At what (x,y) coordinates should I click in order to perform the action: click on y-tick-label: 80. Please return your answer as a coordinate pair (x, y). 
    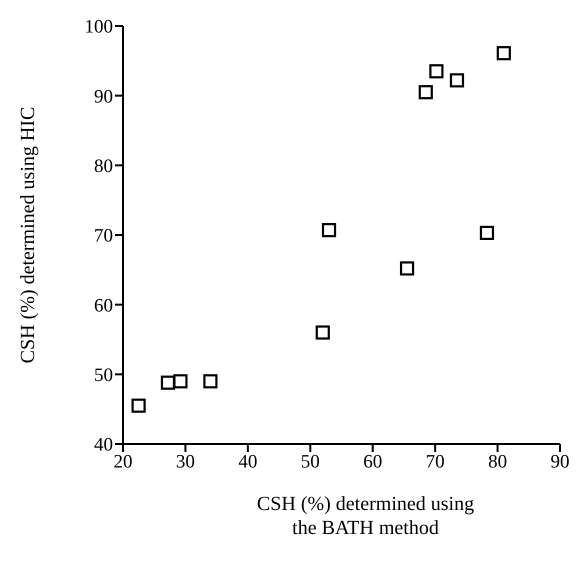
    Looking at the image, I should click on (103, 167).